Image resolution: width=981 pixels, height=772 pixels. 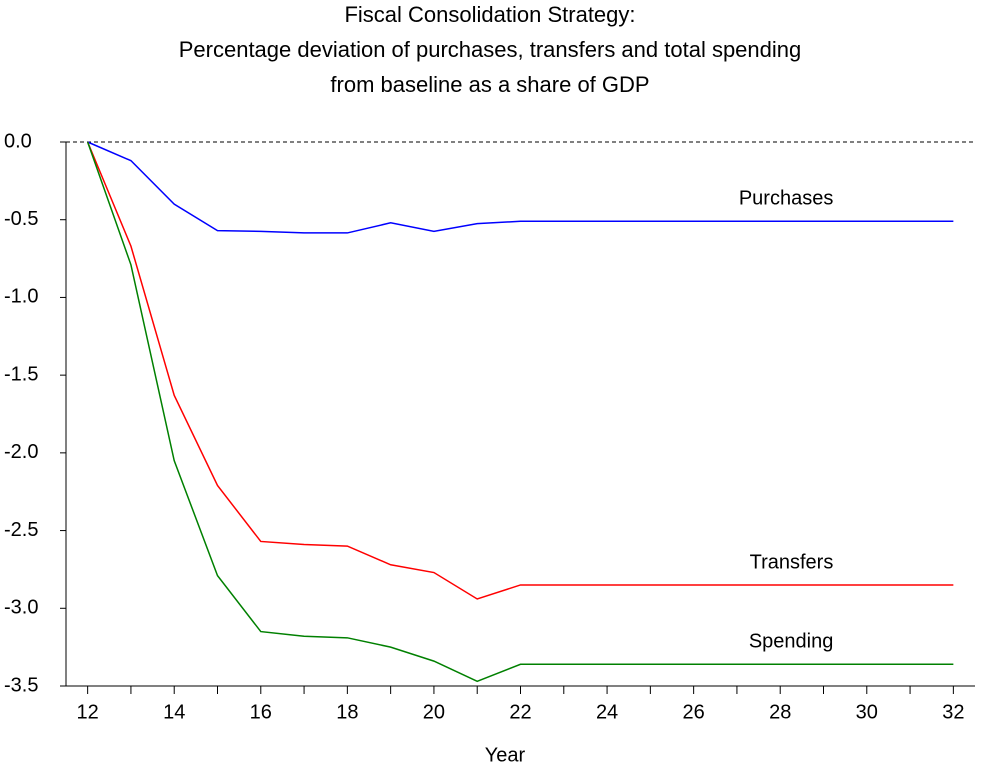 I want to click on x-axis-label: Year, so click(x=505, y=755).